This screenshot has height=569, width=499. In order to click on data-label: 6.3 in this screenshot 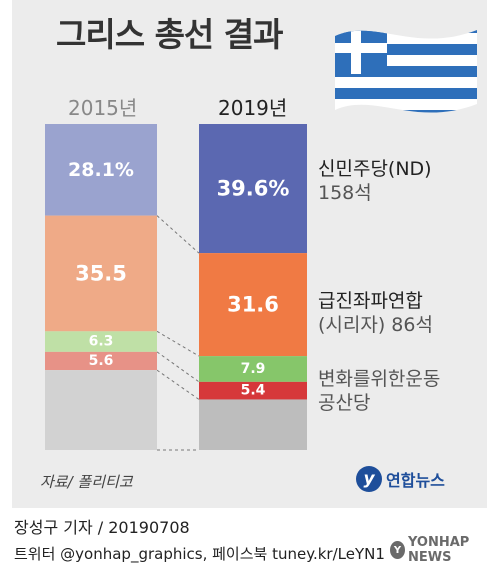, I will do `click(101, 342)`.